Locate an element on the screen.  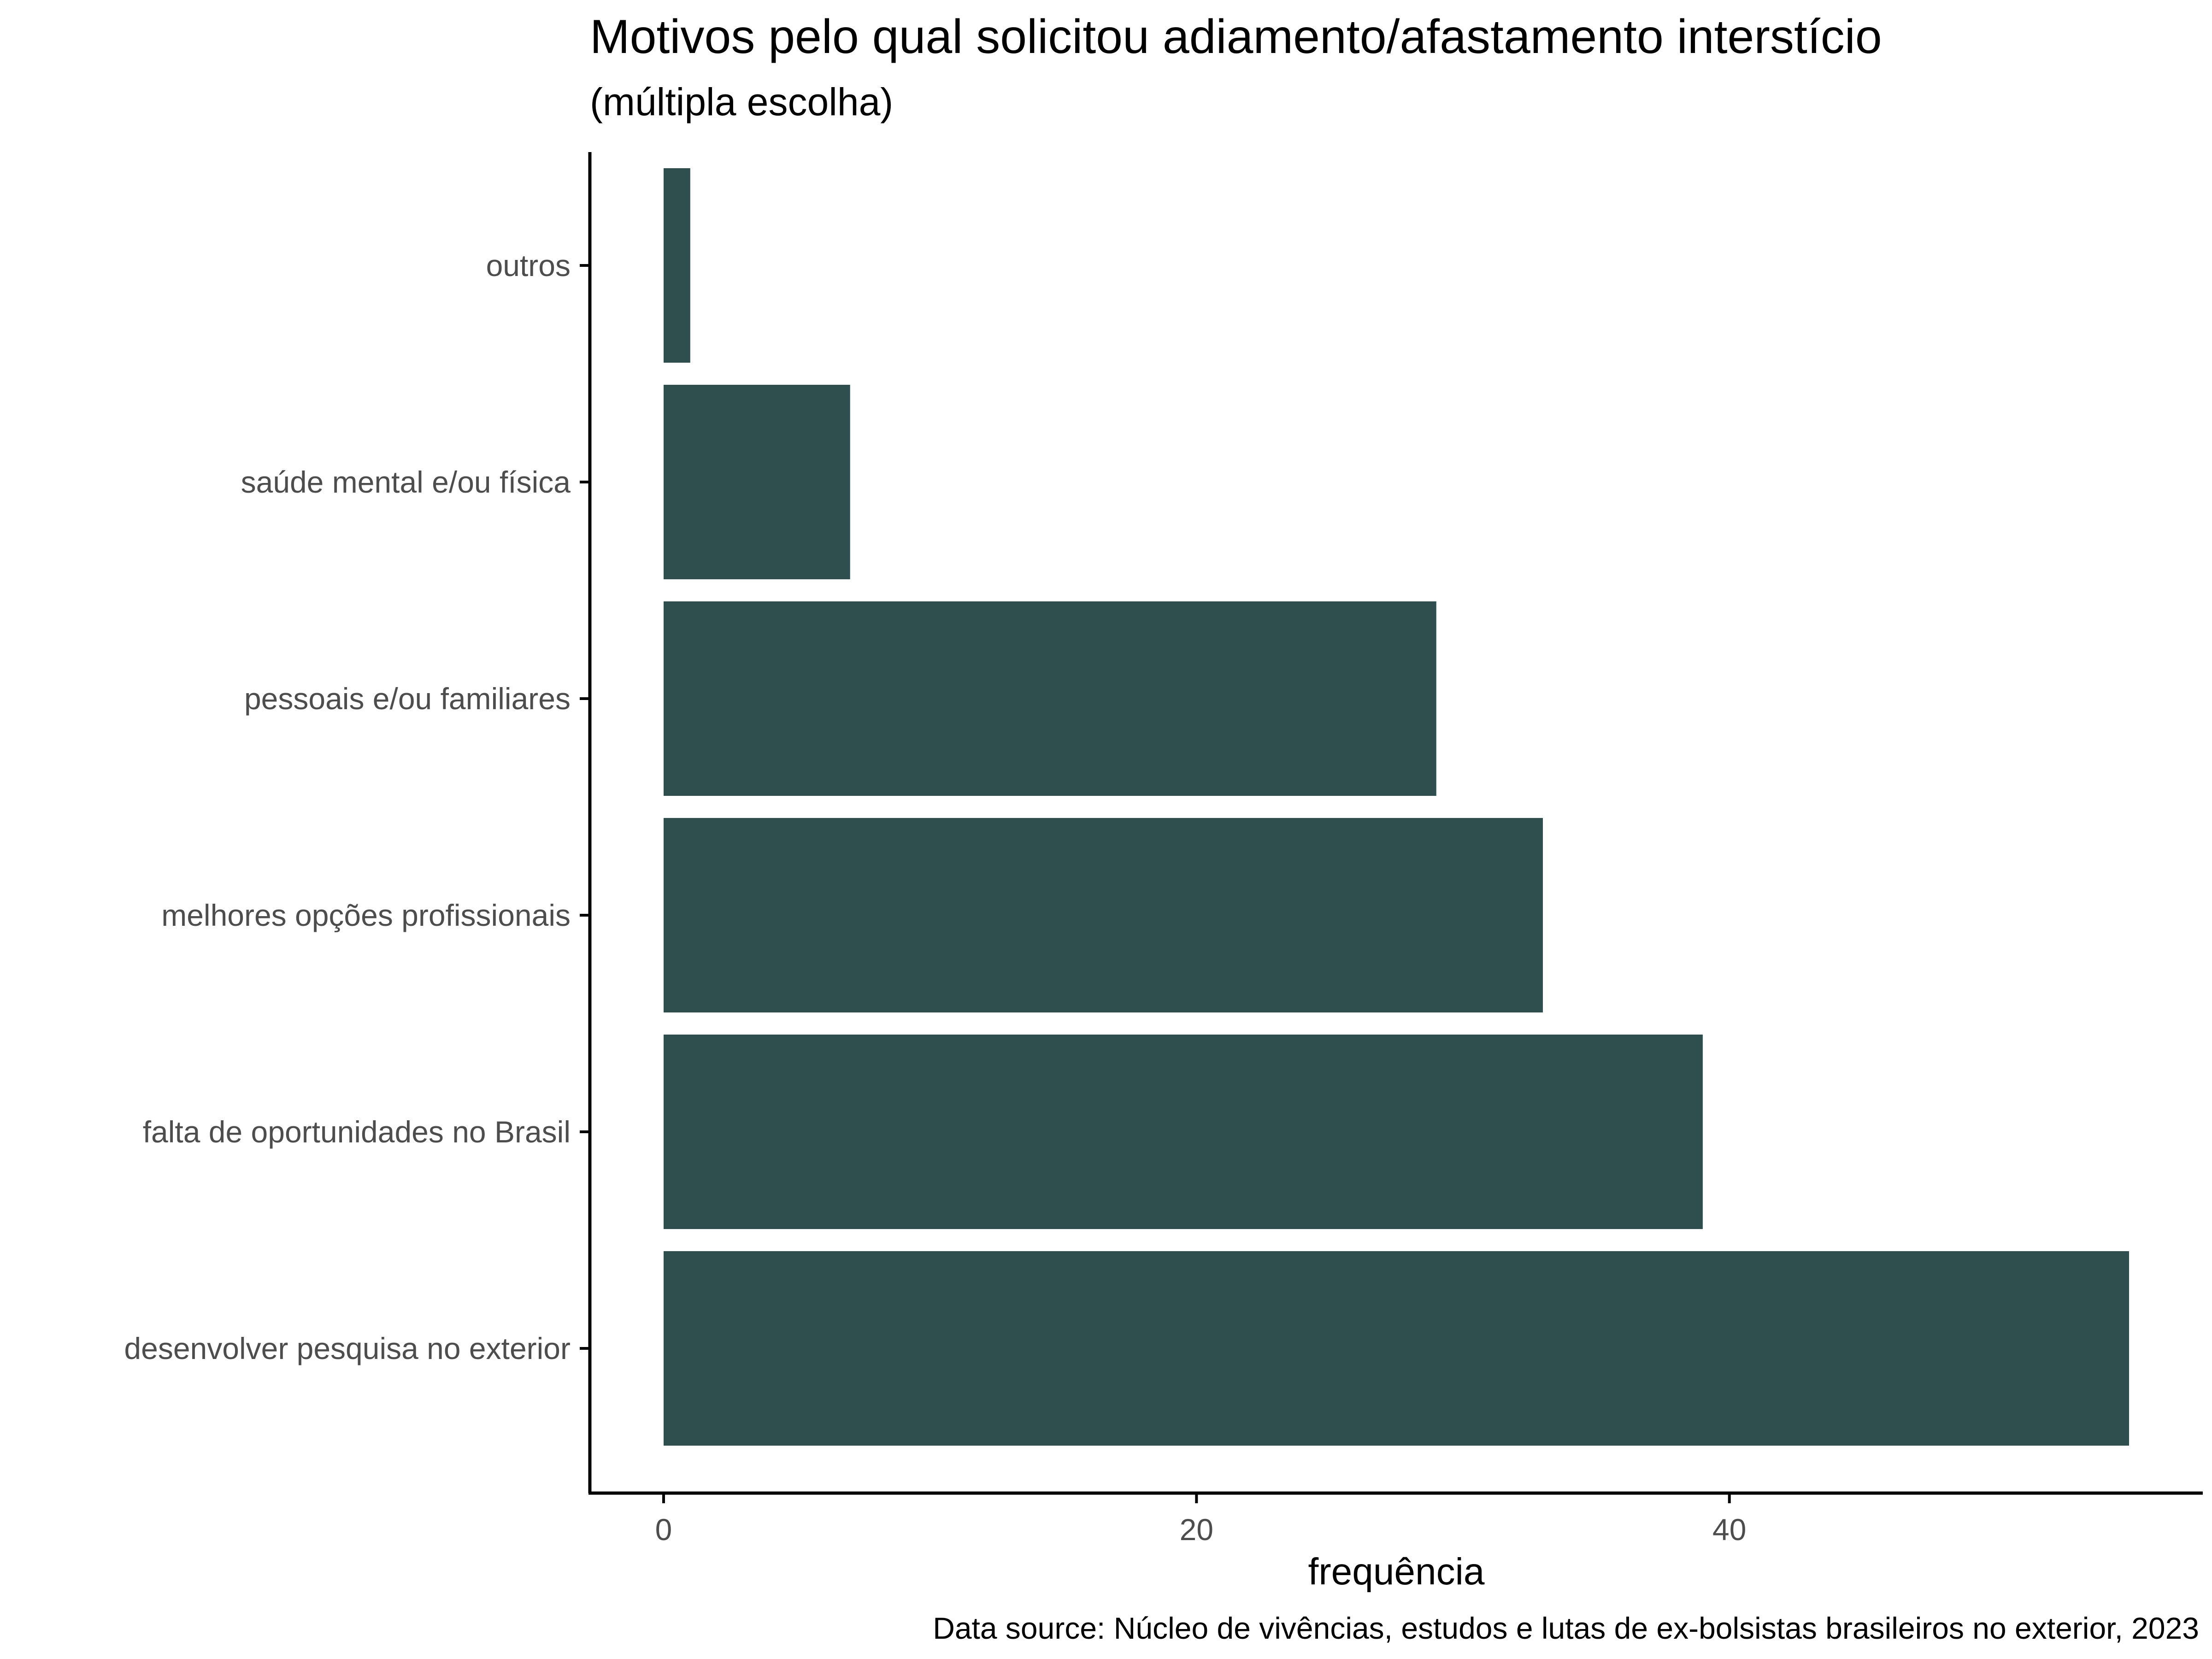
x-tick-label: 40 is located at coordinates (1729, 1529).